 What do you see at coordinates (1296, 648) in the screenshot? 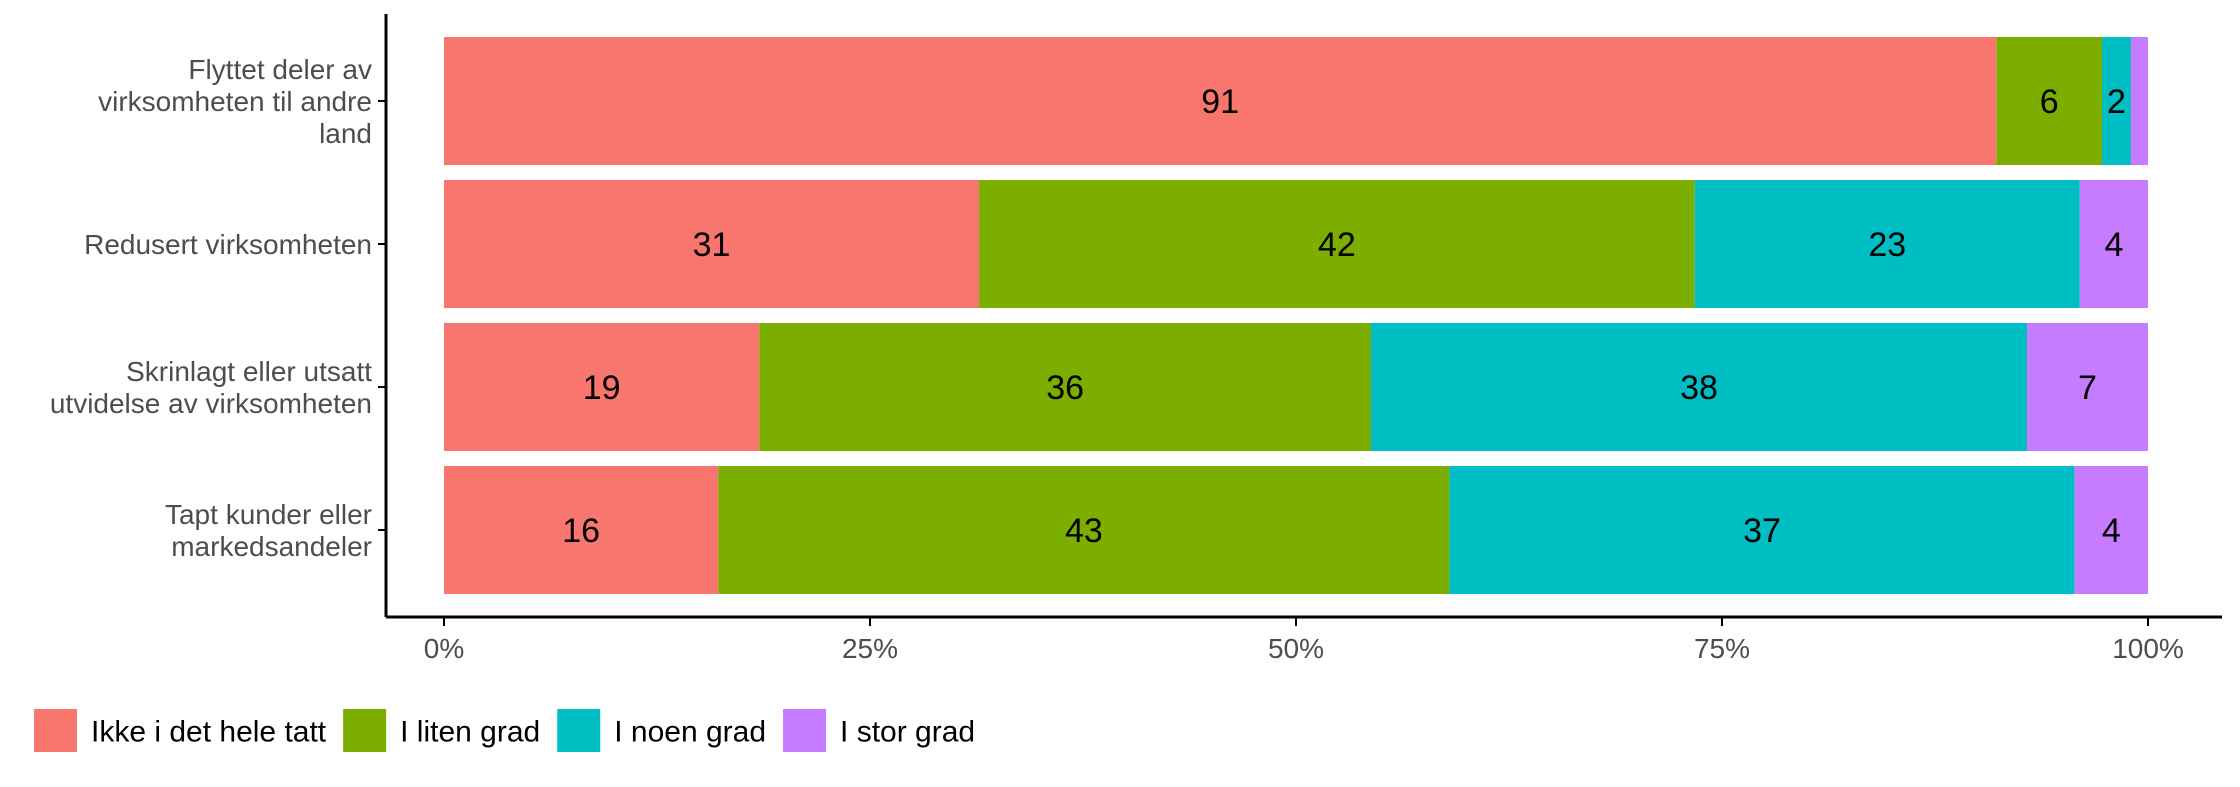
I see `x-tick-label: 50%` at bounding box center [1296, 648].